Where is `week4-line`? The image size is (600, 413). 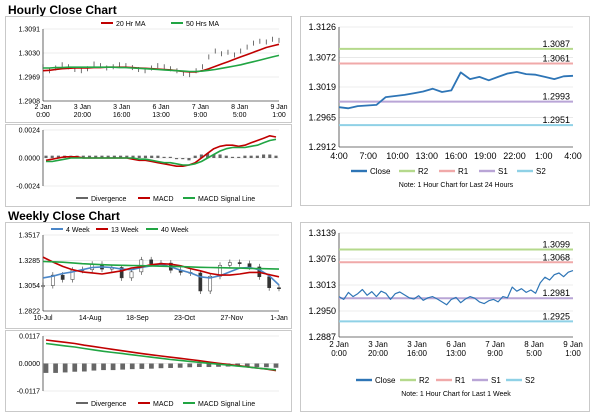 week4-line is located at coordinates (161, 274).